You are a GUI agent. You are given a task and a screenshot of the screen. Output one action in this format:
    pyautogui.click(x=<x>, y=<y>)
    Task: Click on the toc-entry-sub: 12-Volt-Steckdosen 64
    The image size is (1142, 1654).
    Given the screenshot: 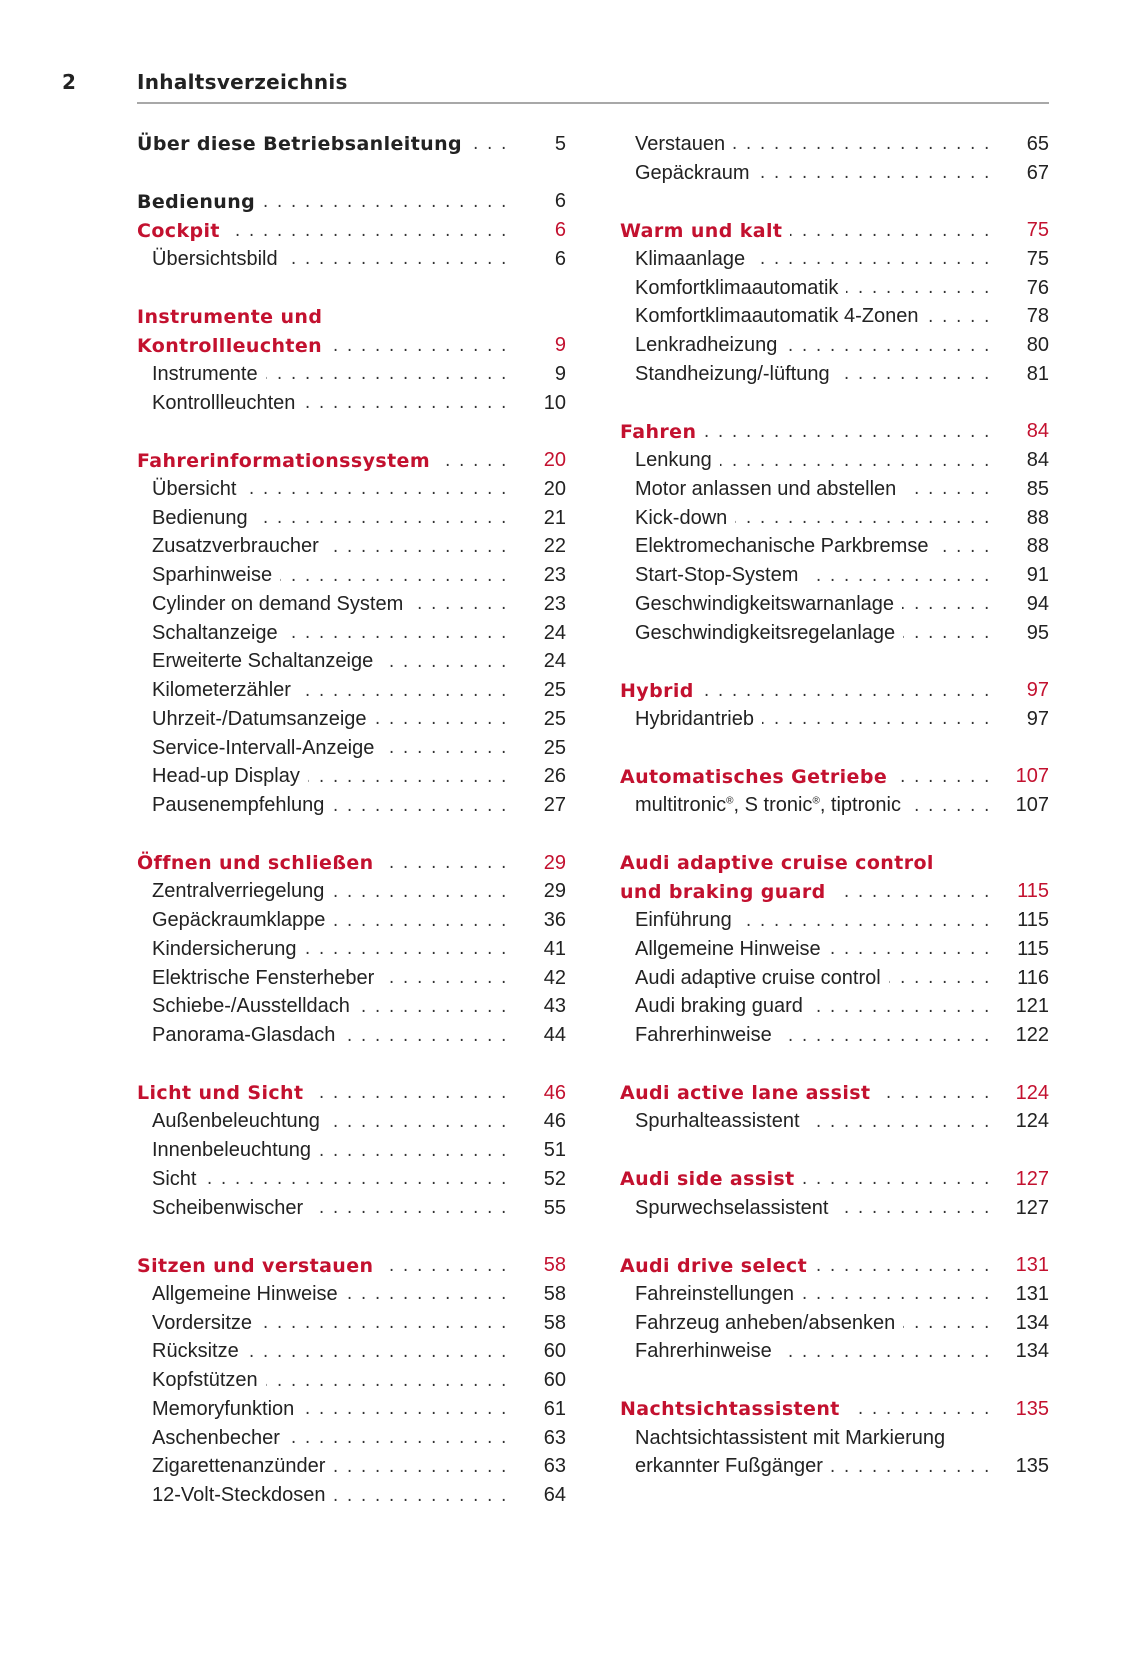 What is the action you would take?
    pyautogui.click(x=351, y=1495)
    